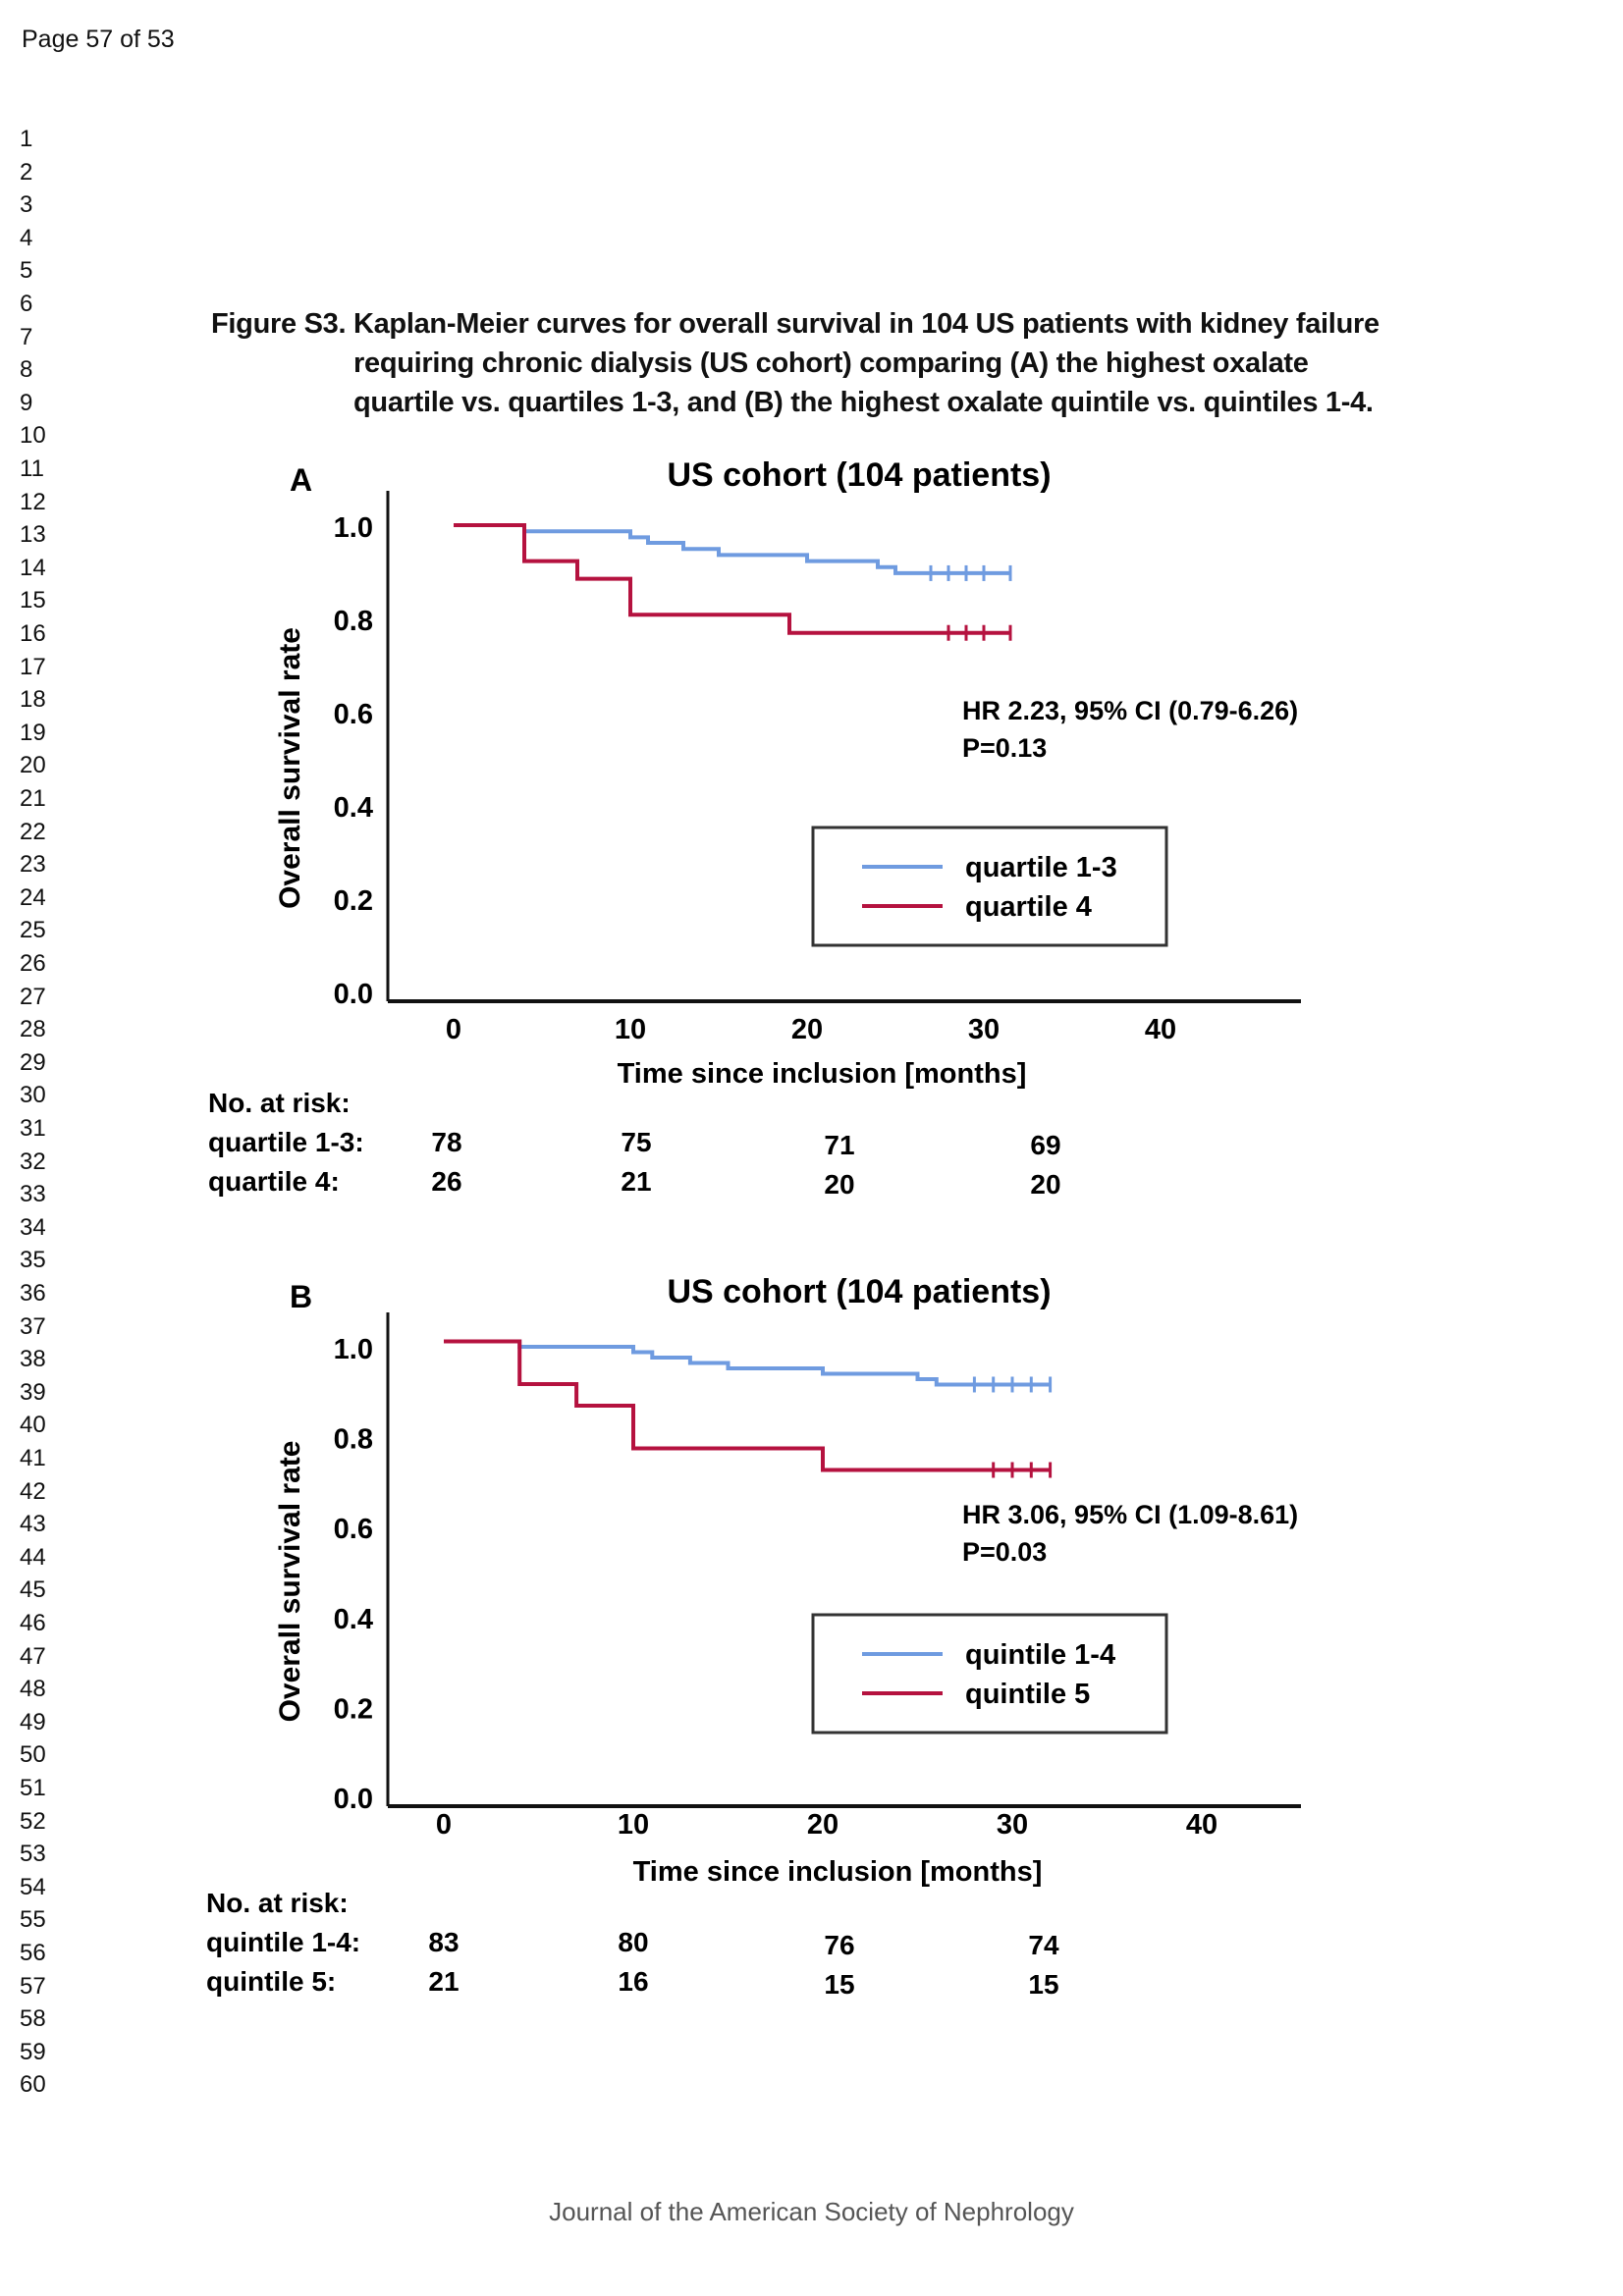 This screenshot has height=2296, width=1623. What do you see at coordinates (33, 2085) in the screenshot?
I see `line-number: 60` at bounding box center [33, 2085].